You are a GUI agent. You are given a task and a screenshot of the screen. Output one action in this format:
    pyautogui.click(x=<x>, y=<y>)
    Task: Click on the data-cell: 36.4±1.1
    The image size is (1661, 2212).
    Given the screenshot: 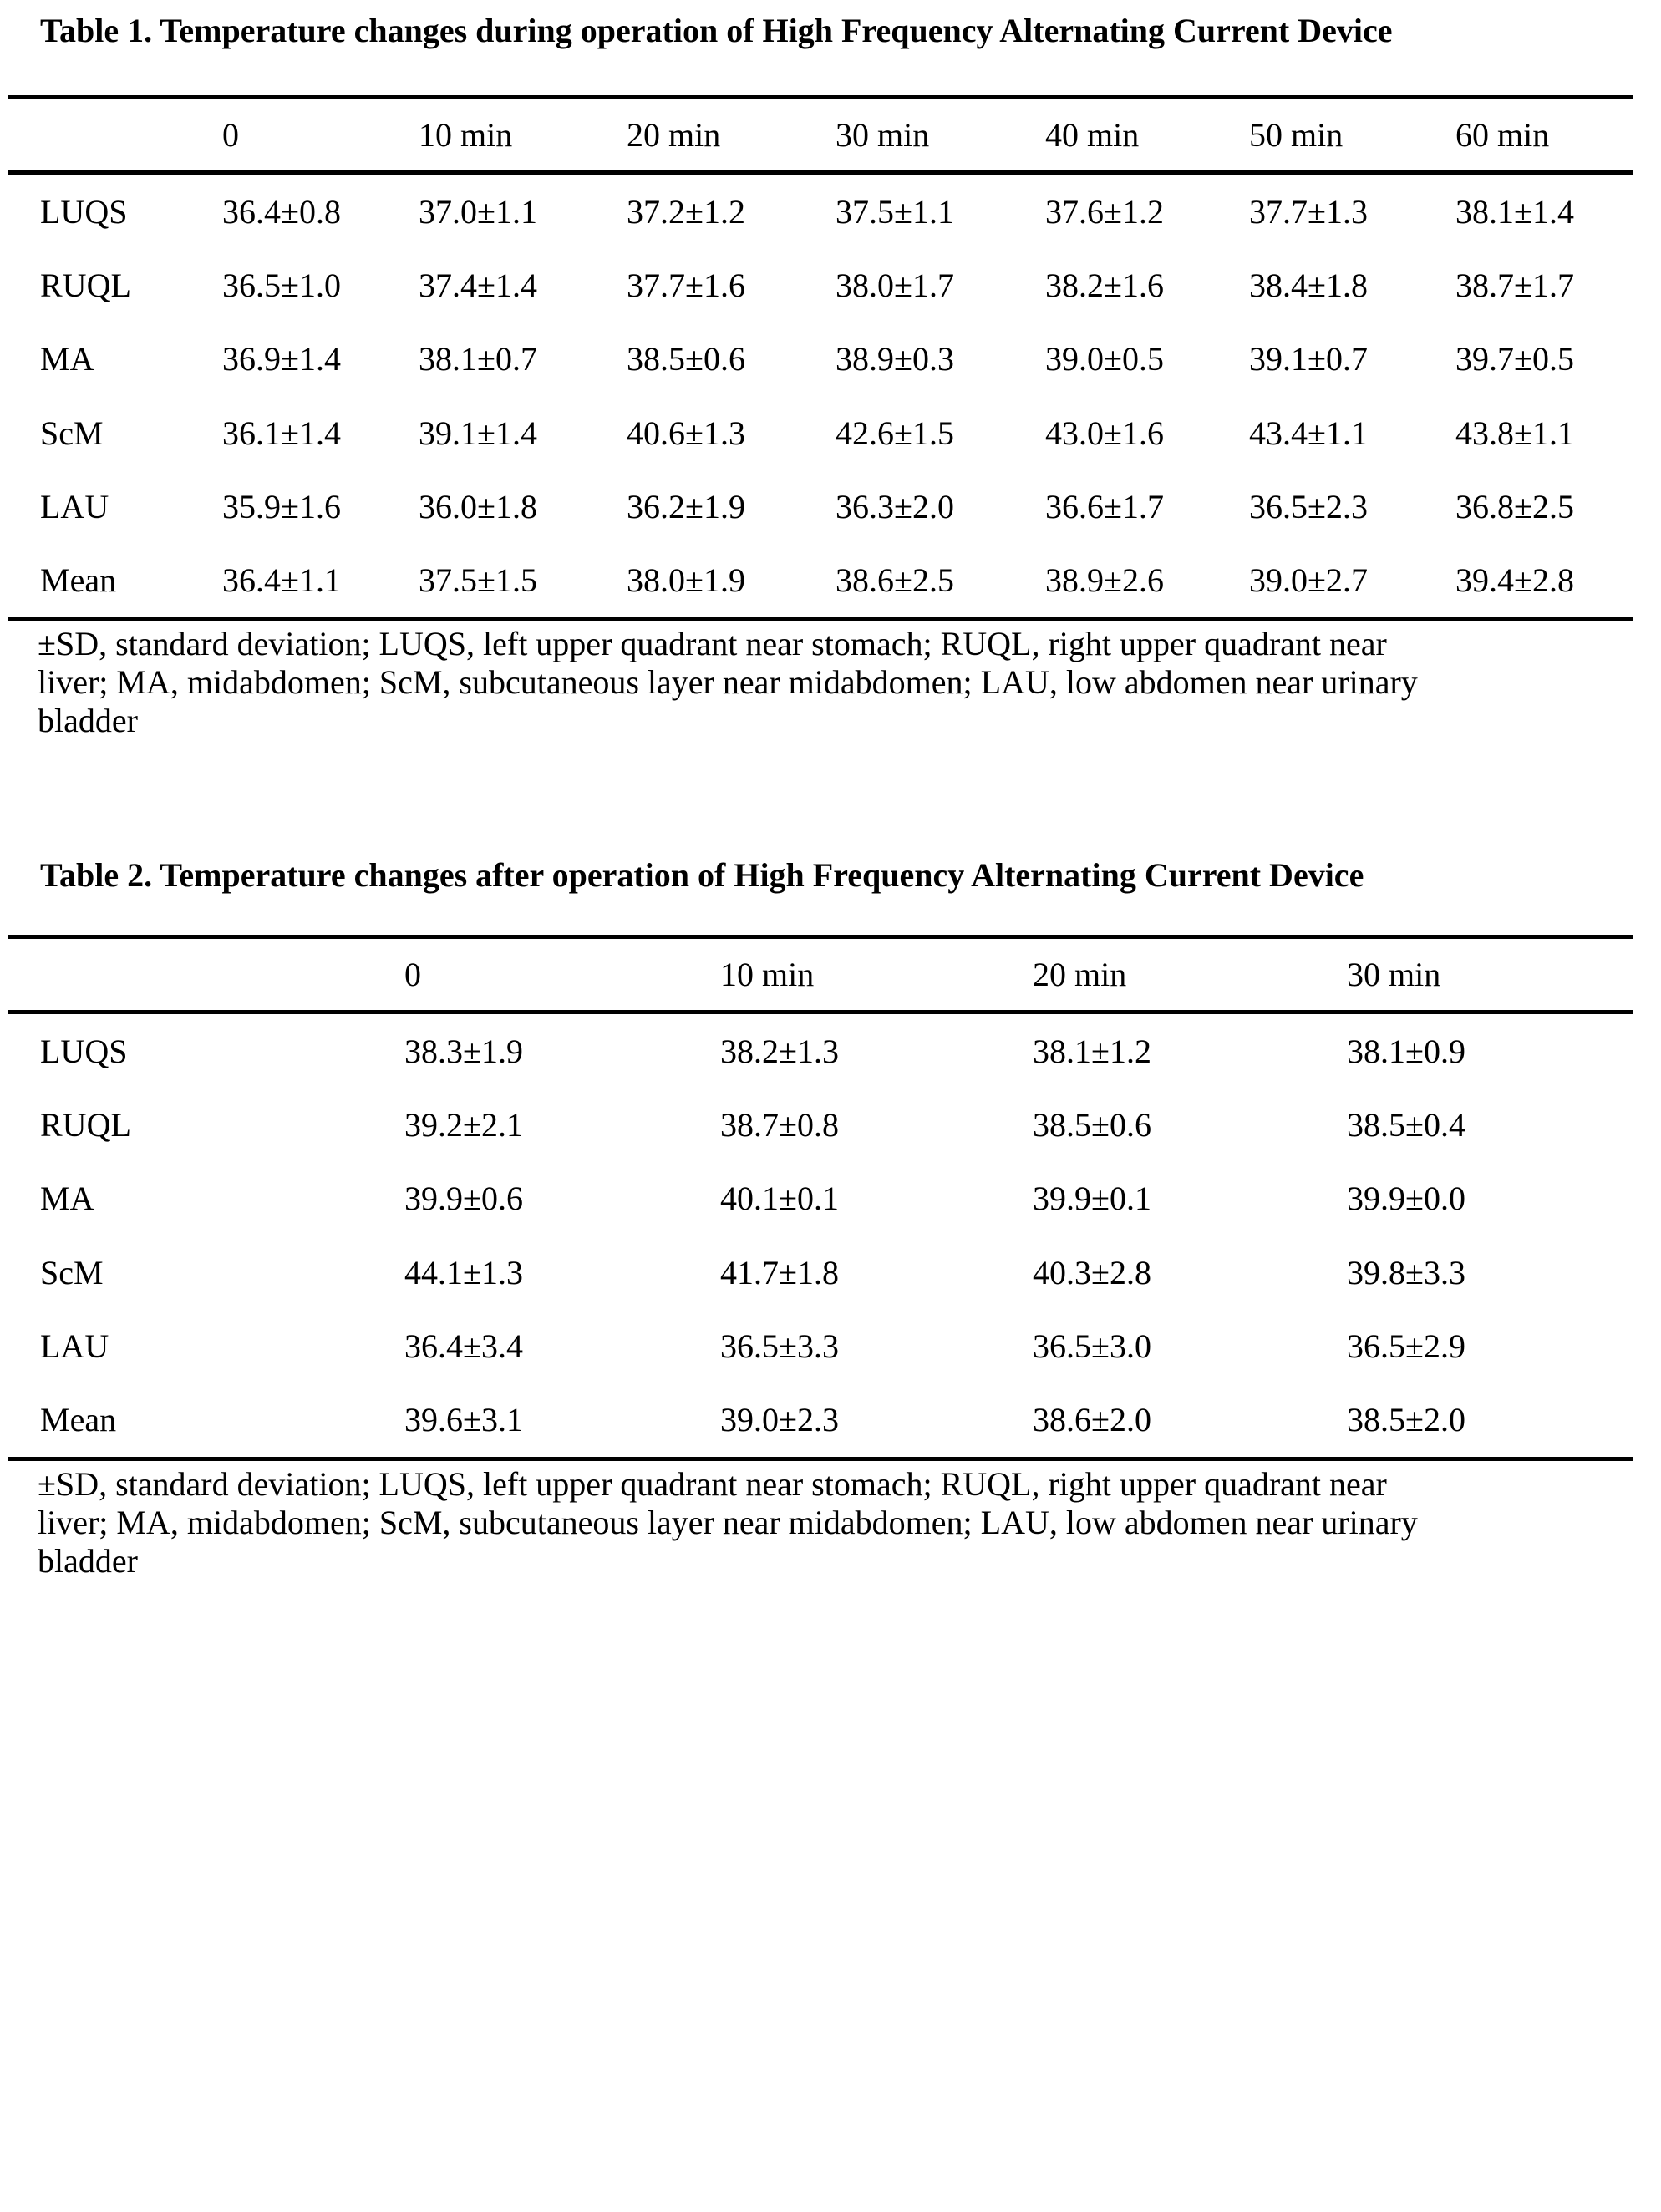 What is the action you would take?
    pyautogui.click(x=281, y=580)
    